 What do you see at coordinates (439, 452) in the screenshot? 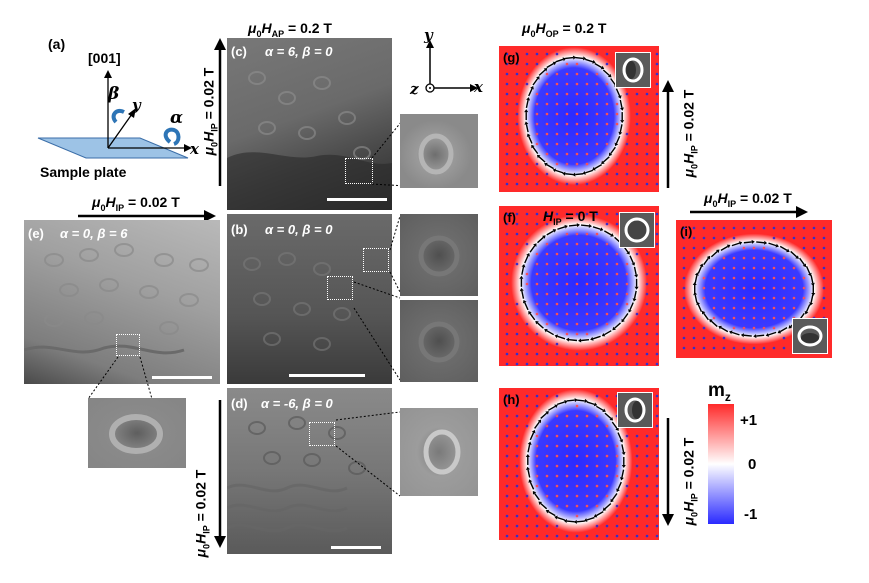
I see `zoom-image-d` at bounding box center [439, 452].